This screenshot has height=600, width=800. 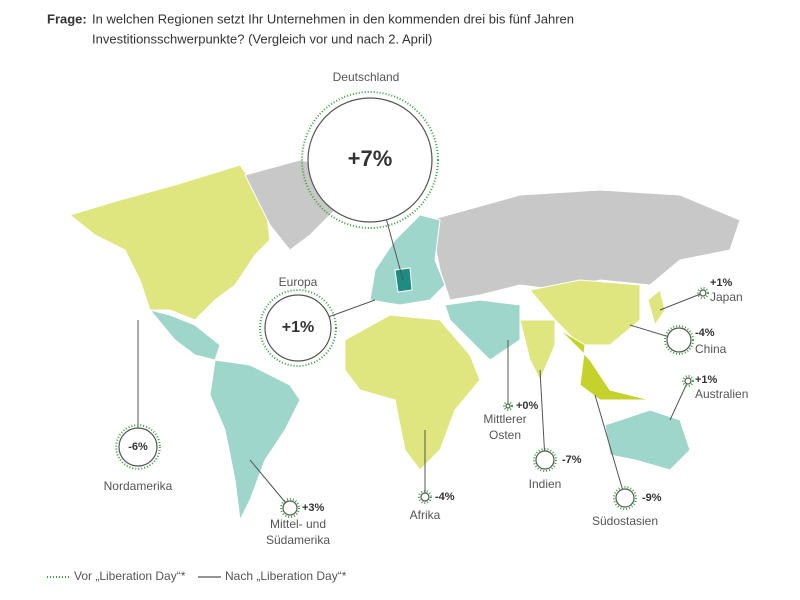 I want to click on australia, so click(x=647, y=440).